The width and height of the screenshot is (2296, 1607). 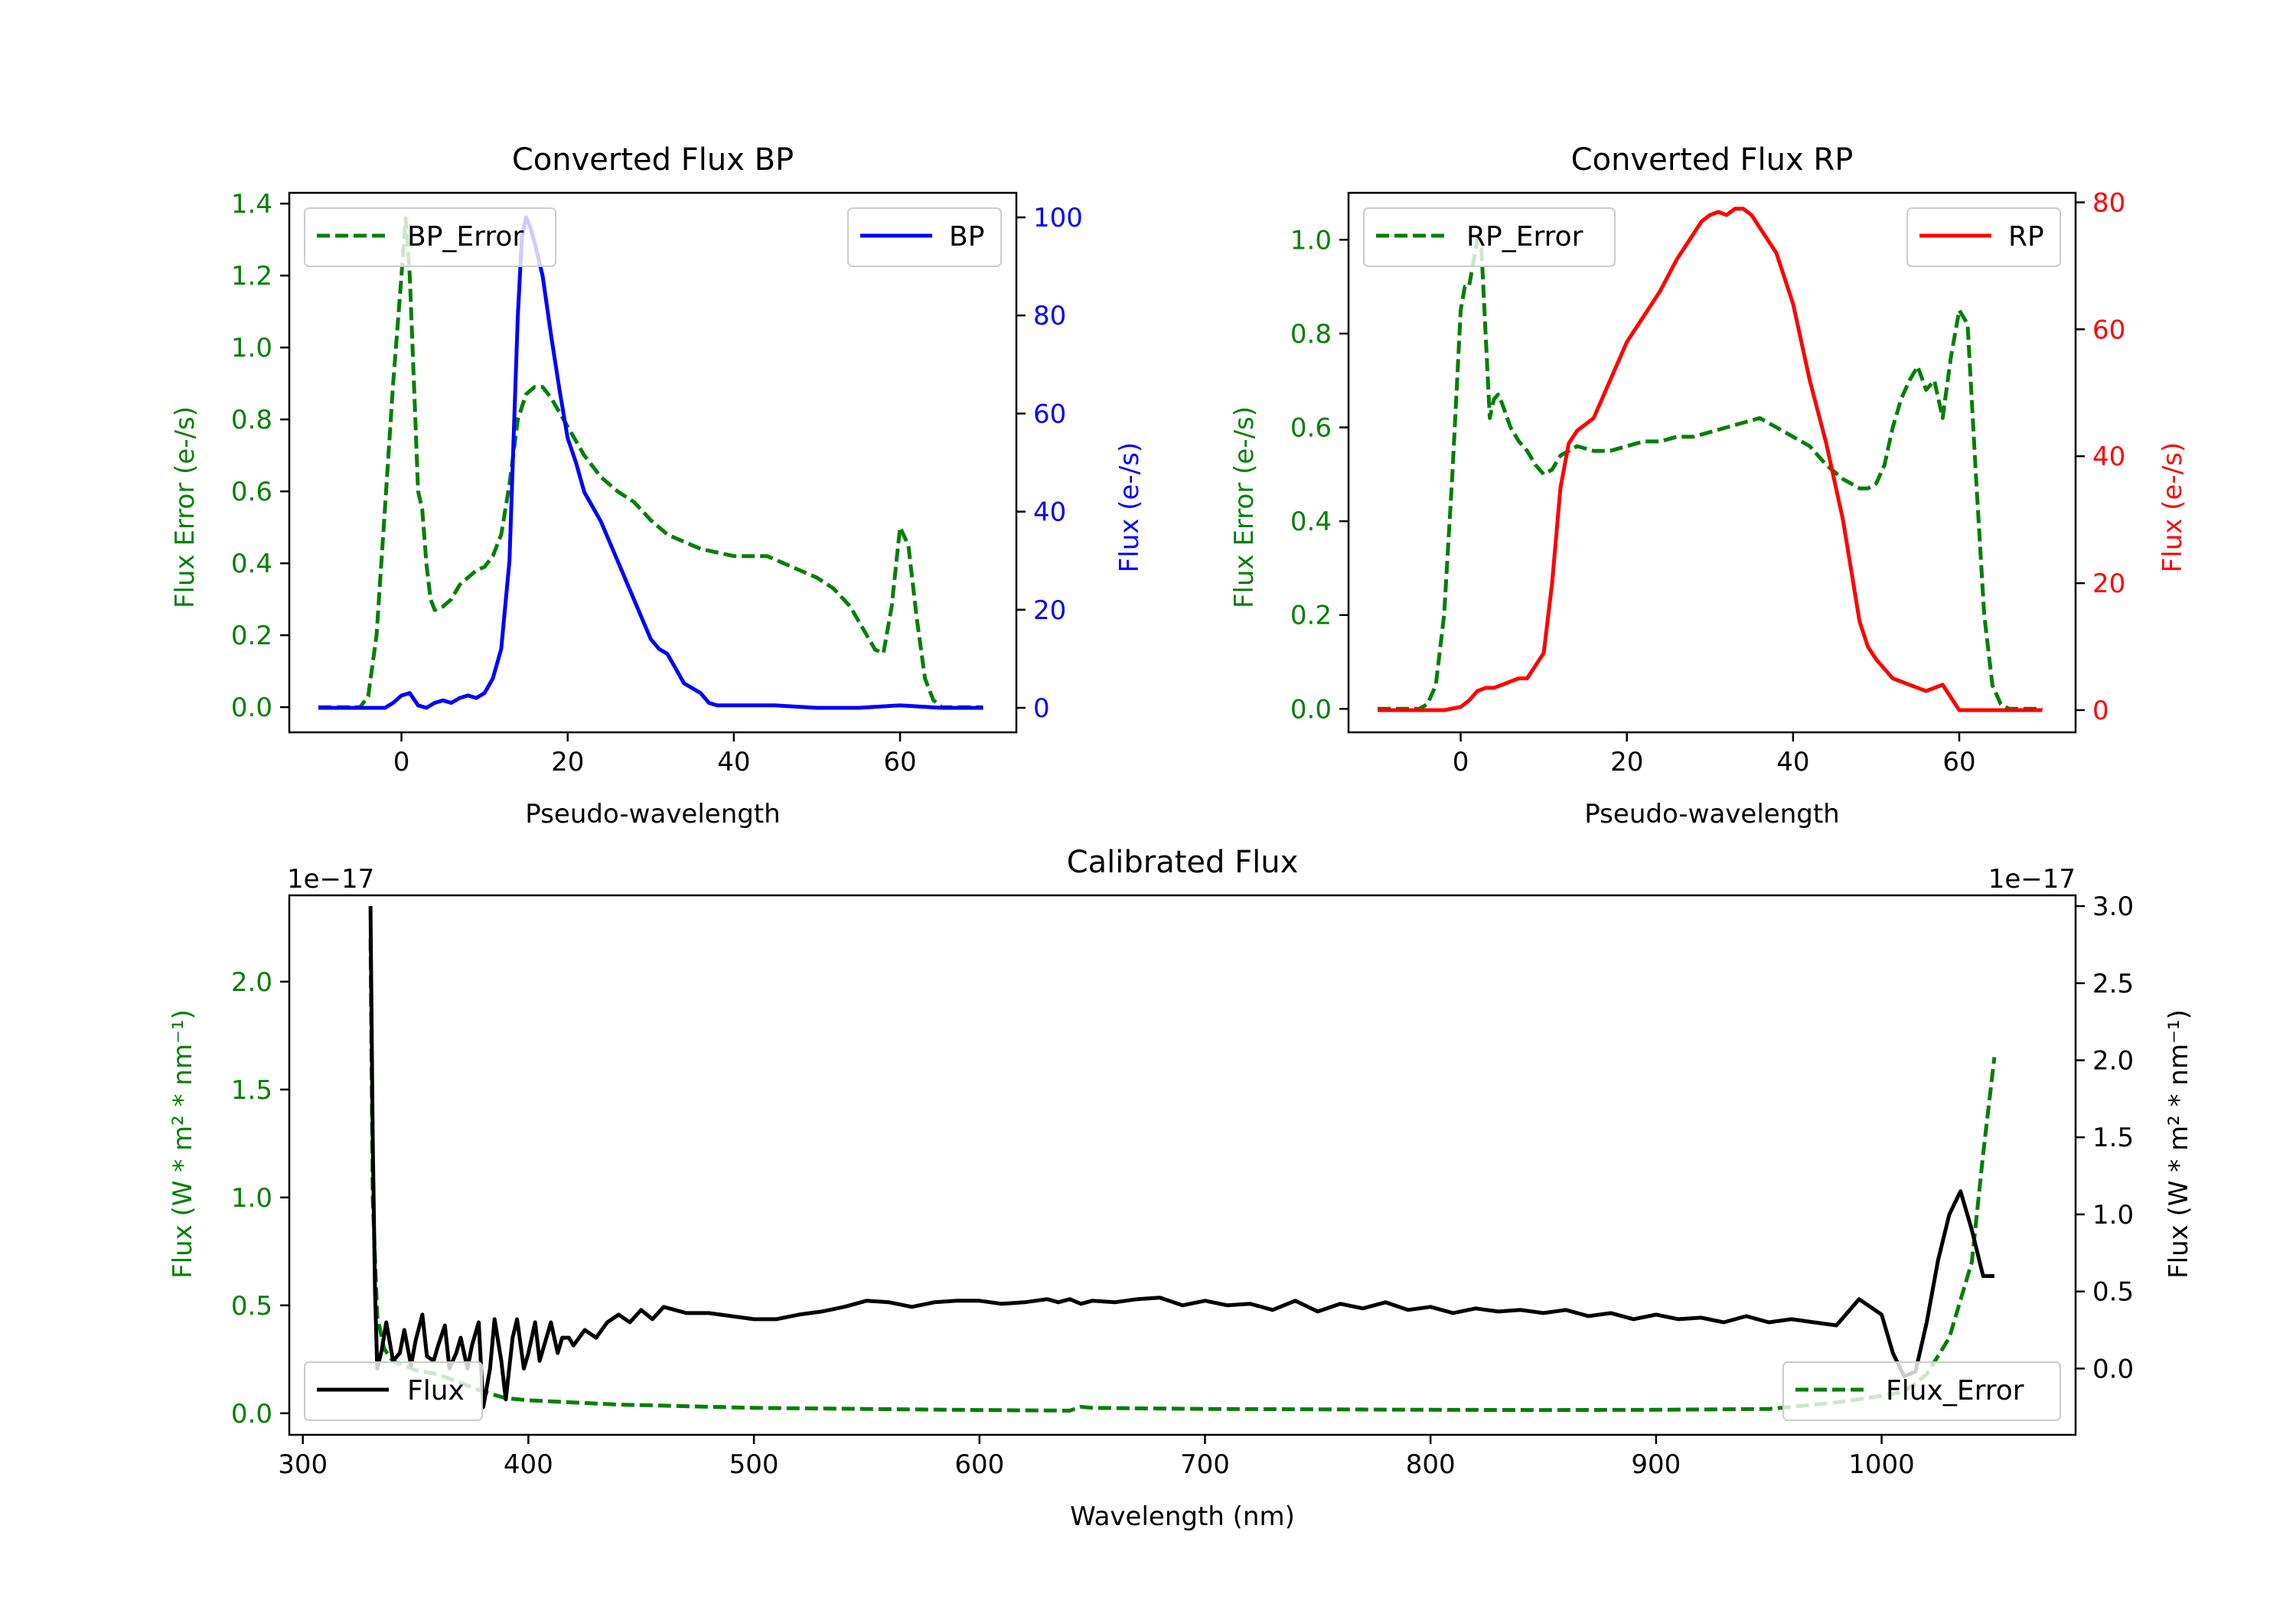 I want to click on y-tick-label-right: 0.0, so click(x=2113, y=1369).